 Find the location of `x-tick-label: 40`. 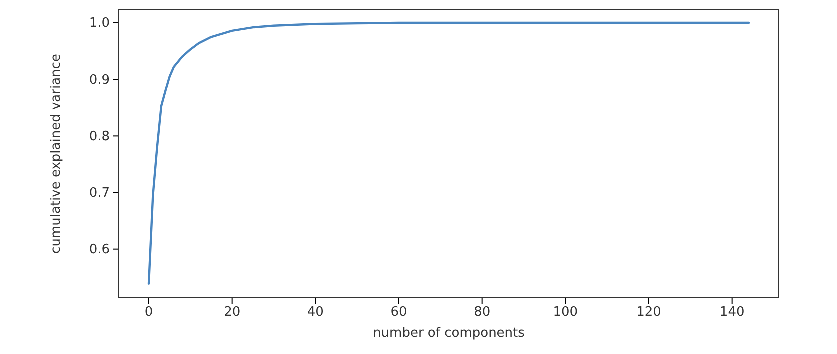

x-tick-label: 40 is located at coordinates (315, 312).